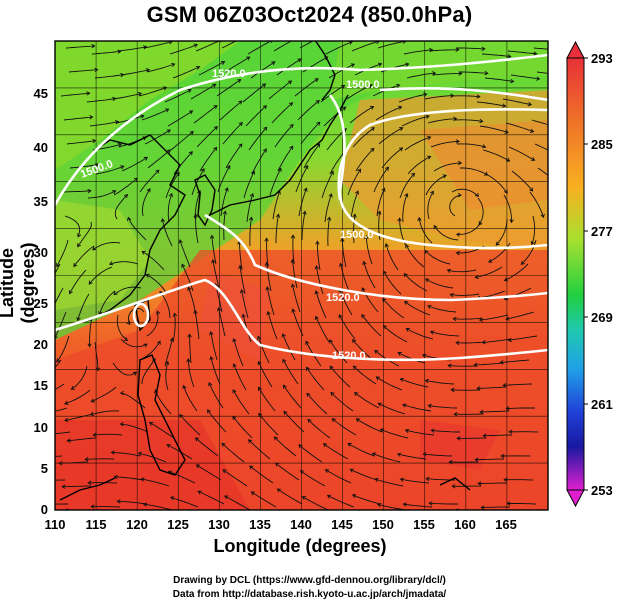  Describe the element at coordinates (589, 274) in the screenshot. I see `colorbar: 293 285 277 269 261 253` at that location.